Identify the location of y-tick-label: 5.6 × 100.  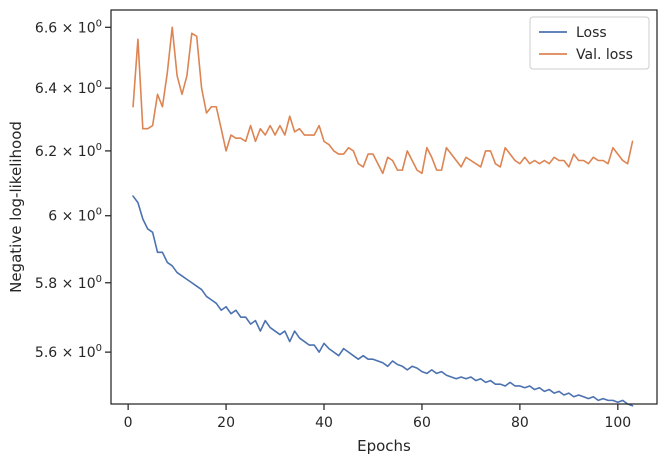
(68, 352).